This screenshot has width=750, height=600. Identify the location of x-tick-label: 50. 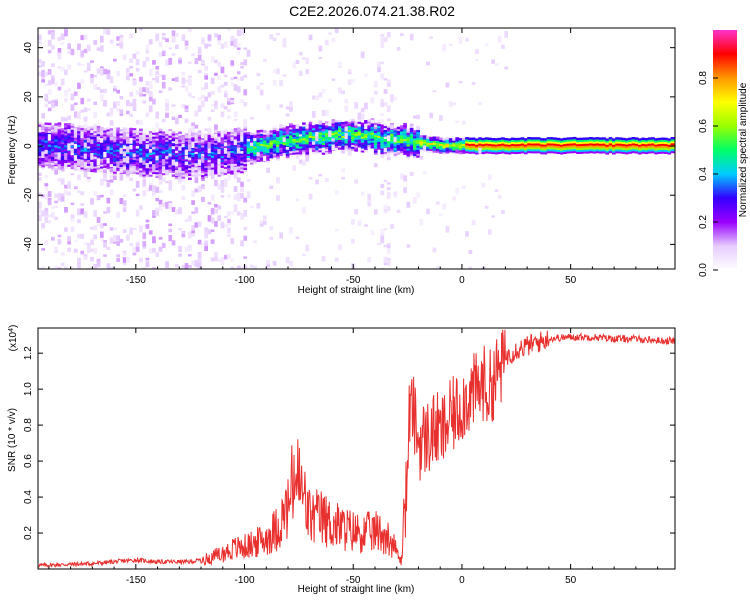
(571, 280).